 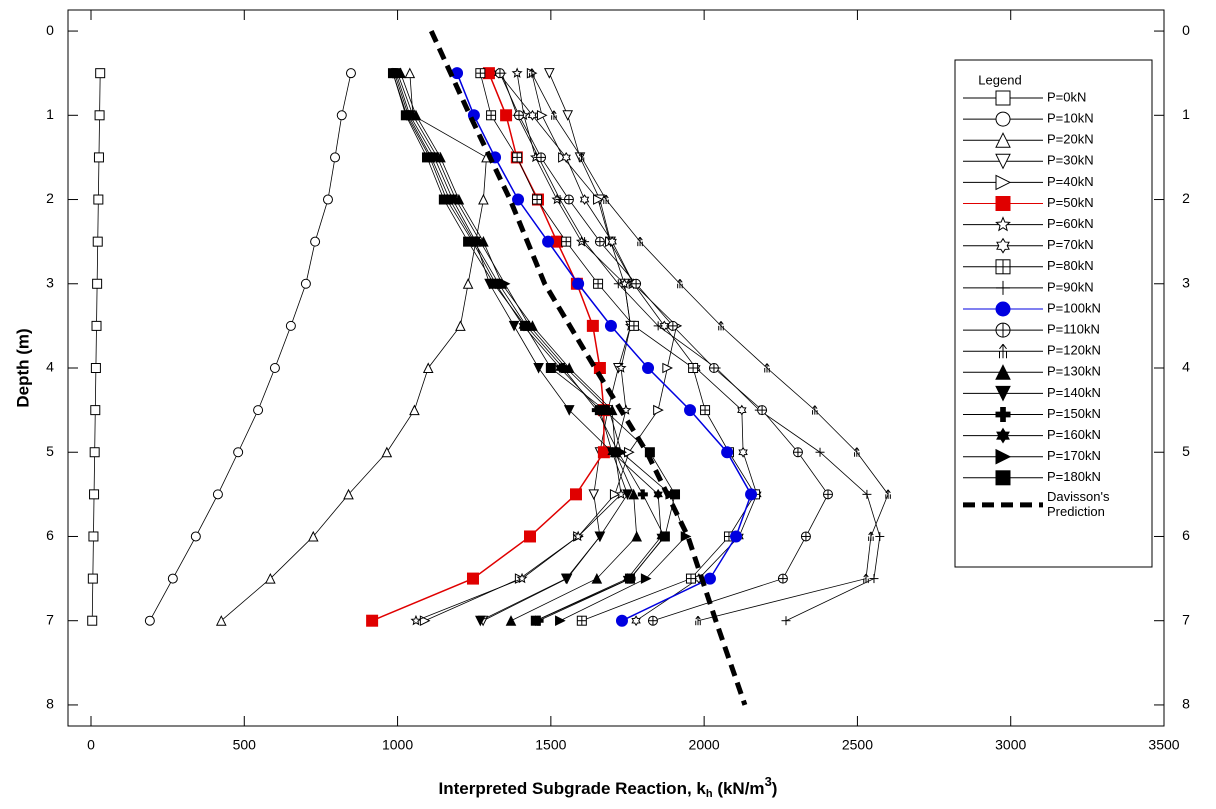 I want to click on legend-title: Legend, so click(x=999, y=79).